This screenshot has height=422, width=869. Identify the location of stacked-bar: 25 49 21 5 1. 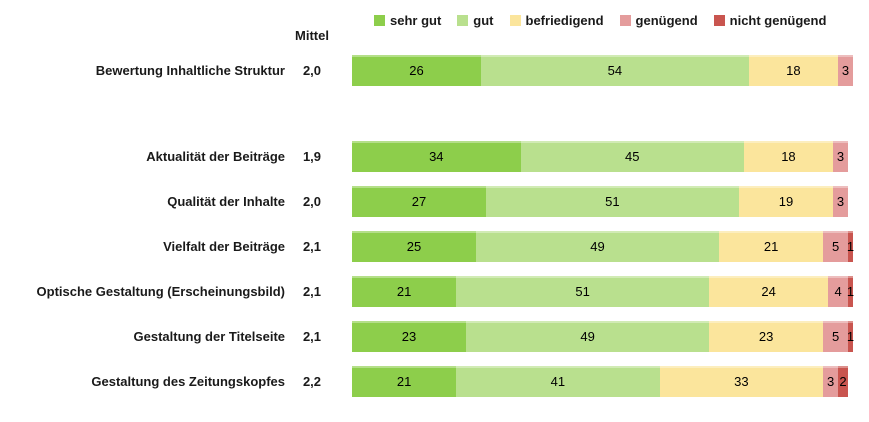
(603, 246).